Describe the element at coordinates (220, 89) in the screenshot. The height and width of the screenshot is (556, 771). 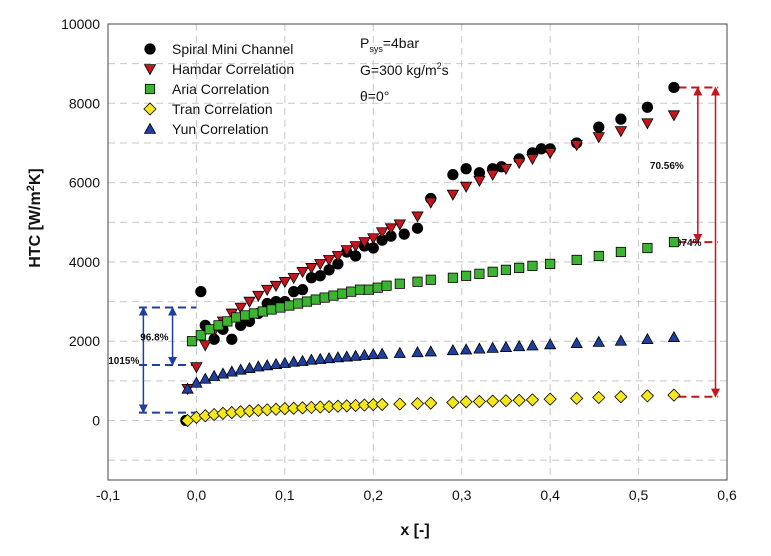
I see `legend-entry: Aria Correlation` at that location.